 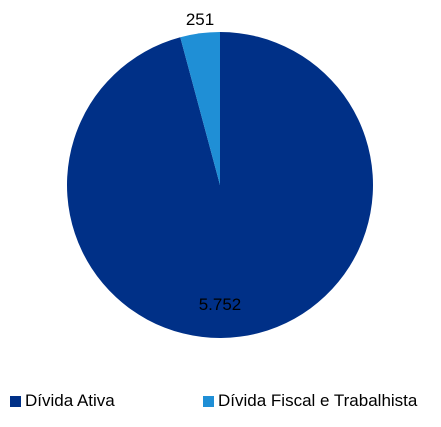 What do you see at coordinates (70, 400) in the screenshot?
I see `legend-label-divida-ativa: Dívida Ativa` at bounding box center [70, 400].